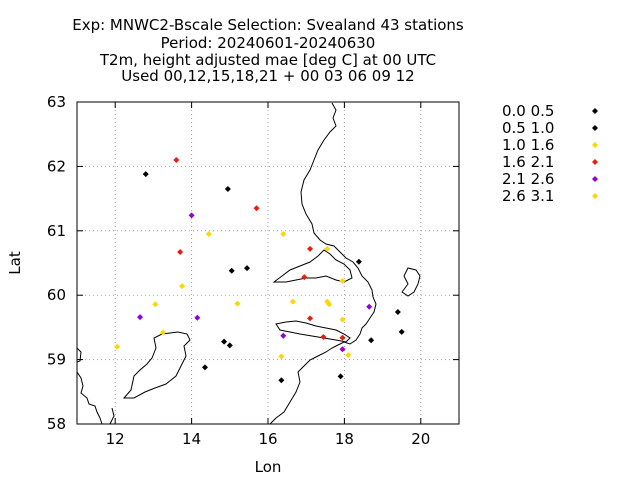  Describe the element at coordinates (15, 263) in the screenshot. I see `y-axis-label: Lat` at that location.